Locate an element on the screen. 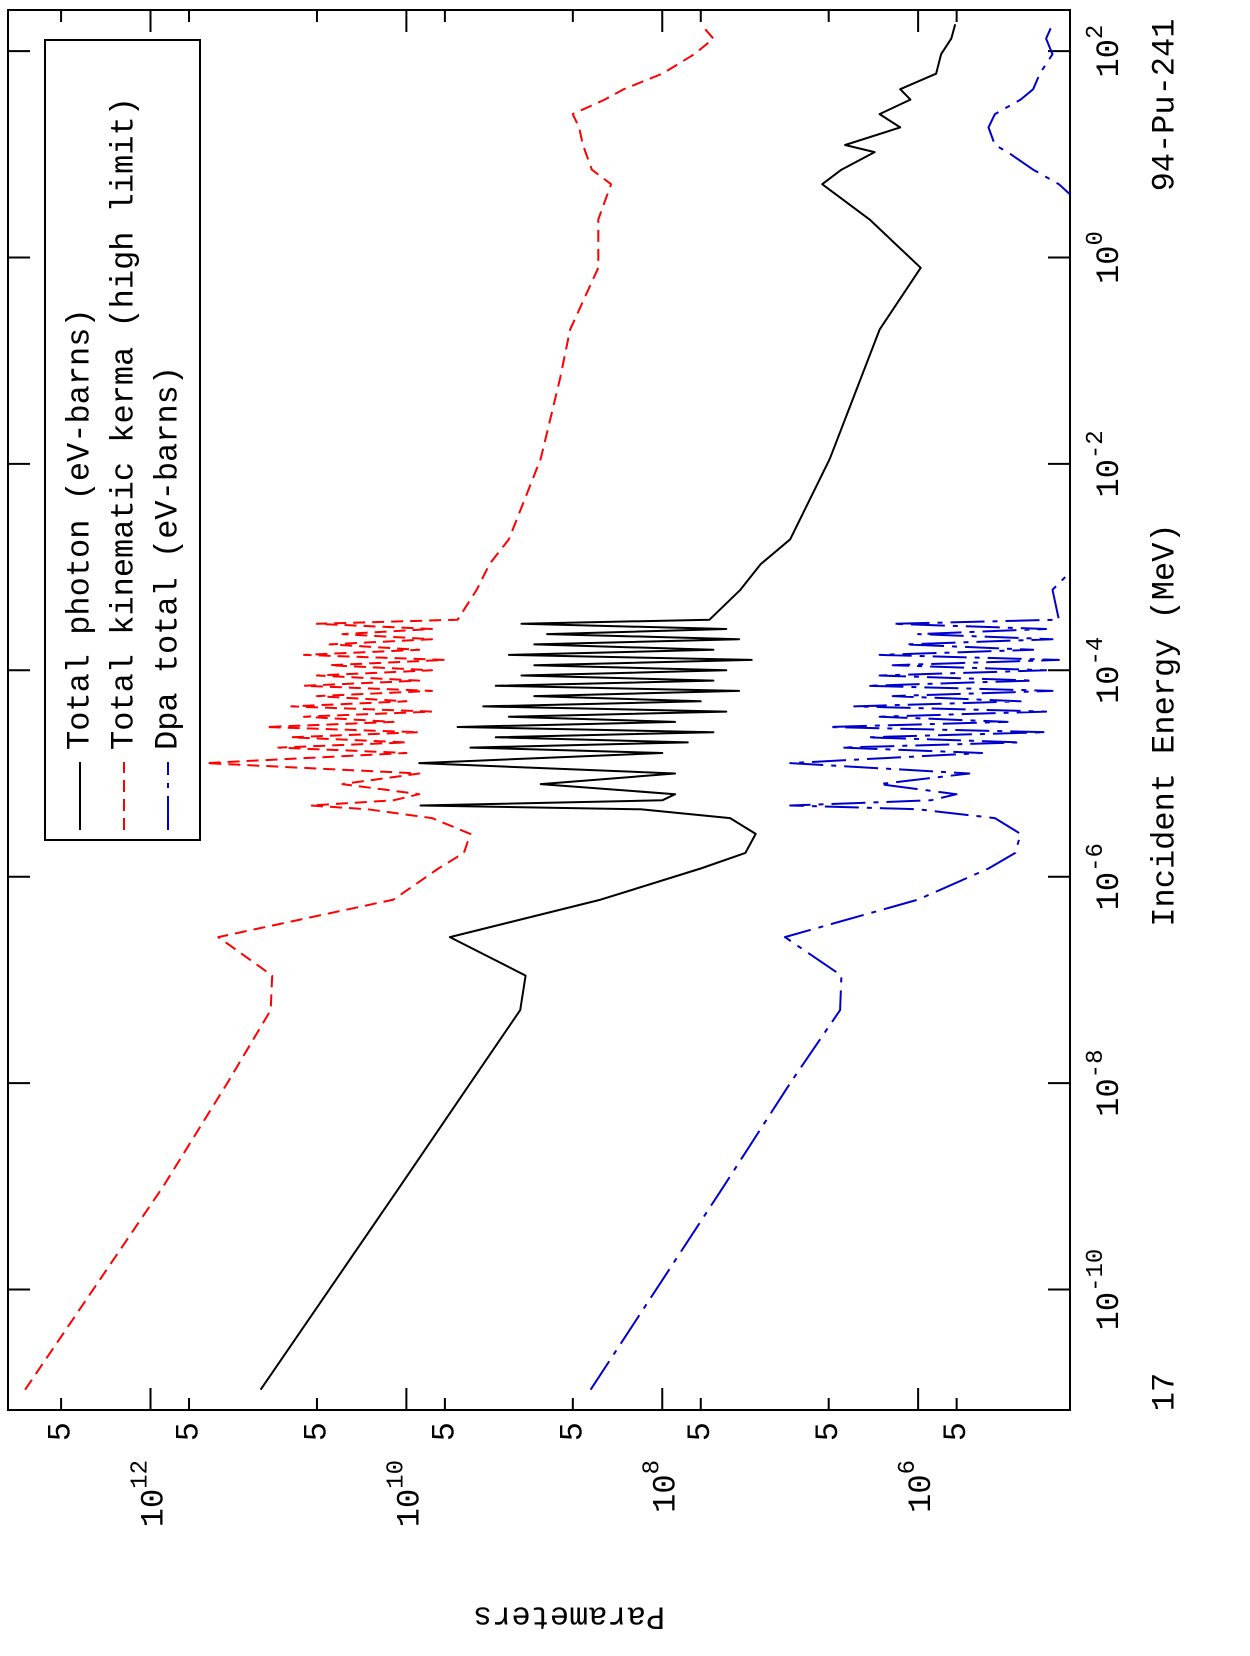  legend-label: Dpa total (eV-barns) is located at coordinates (167, 558).